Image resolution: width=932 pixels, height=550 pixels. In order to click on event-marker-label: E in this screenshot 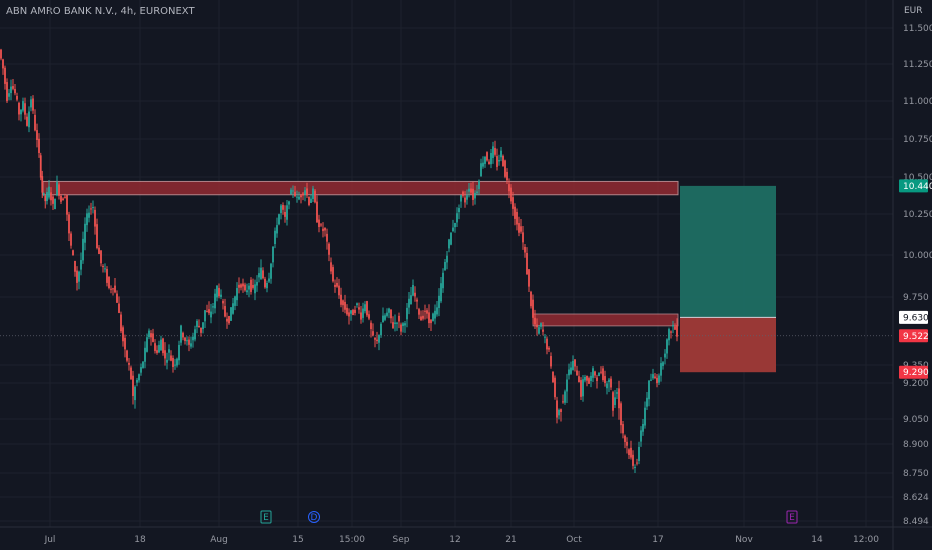, I will do `click(792, 518)`.